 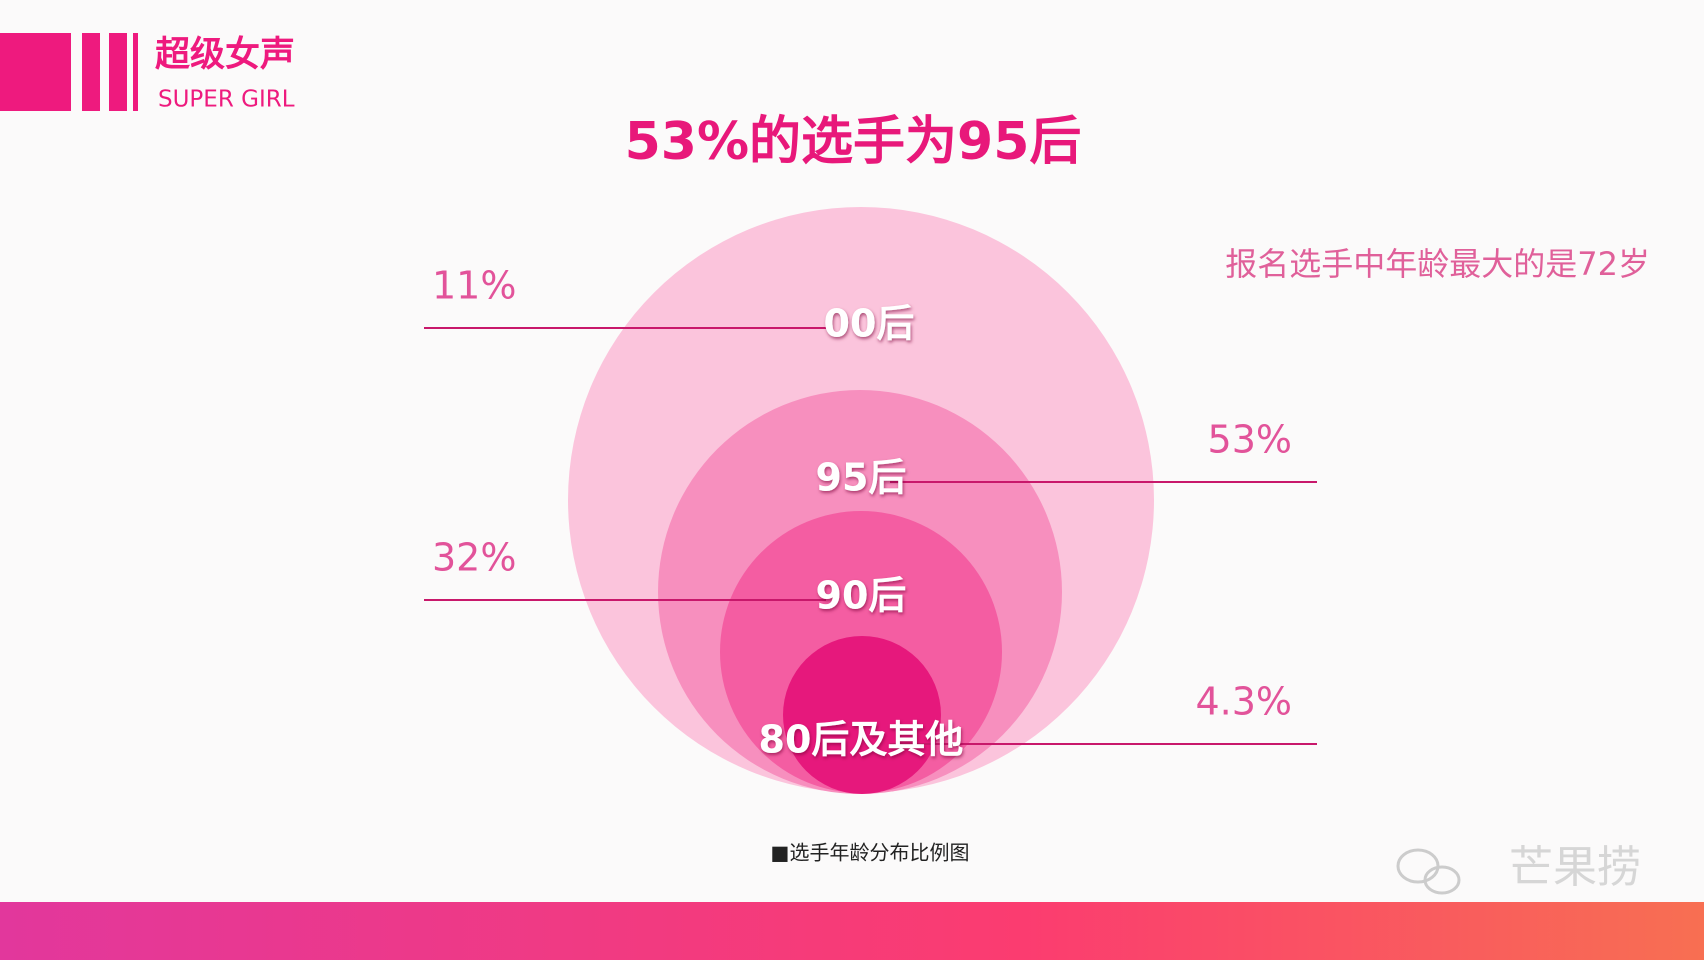 I want to click on circle, so click(x=862, y=715).